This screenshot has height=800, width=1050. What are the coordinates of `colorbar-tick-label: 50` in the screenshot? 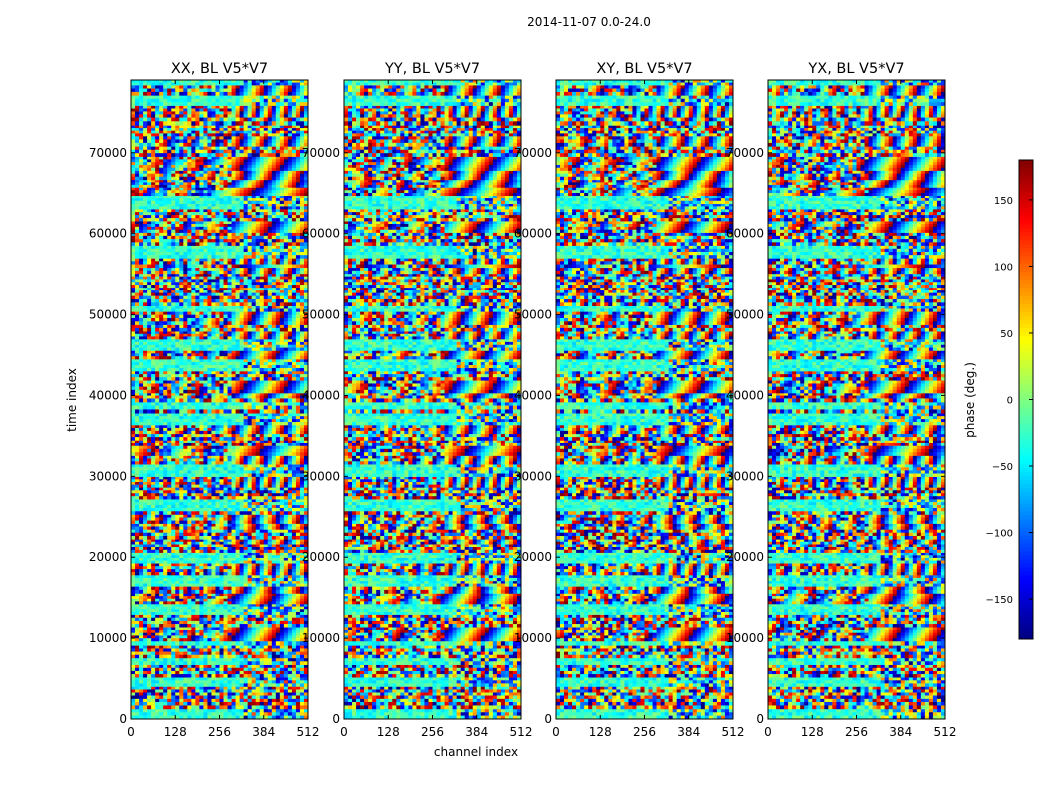 It's located at (1006, 334).